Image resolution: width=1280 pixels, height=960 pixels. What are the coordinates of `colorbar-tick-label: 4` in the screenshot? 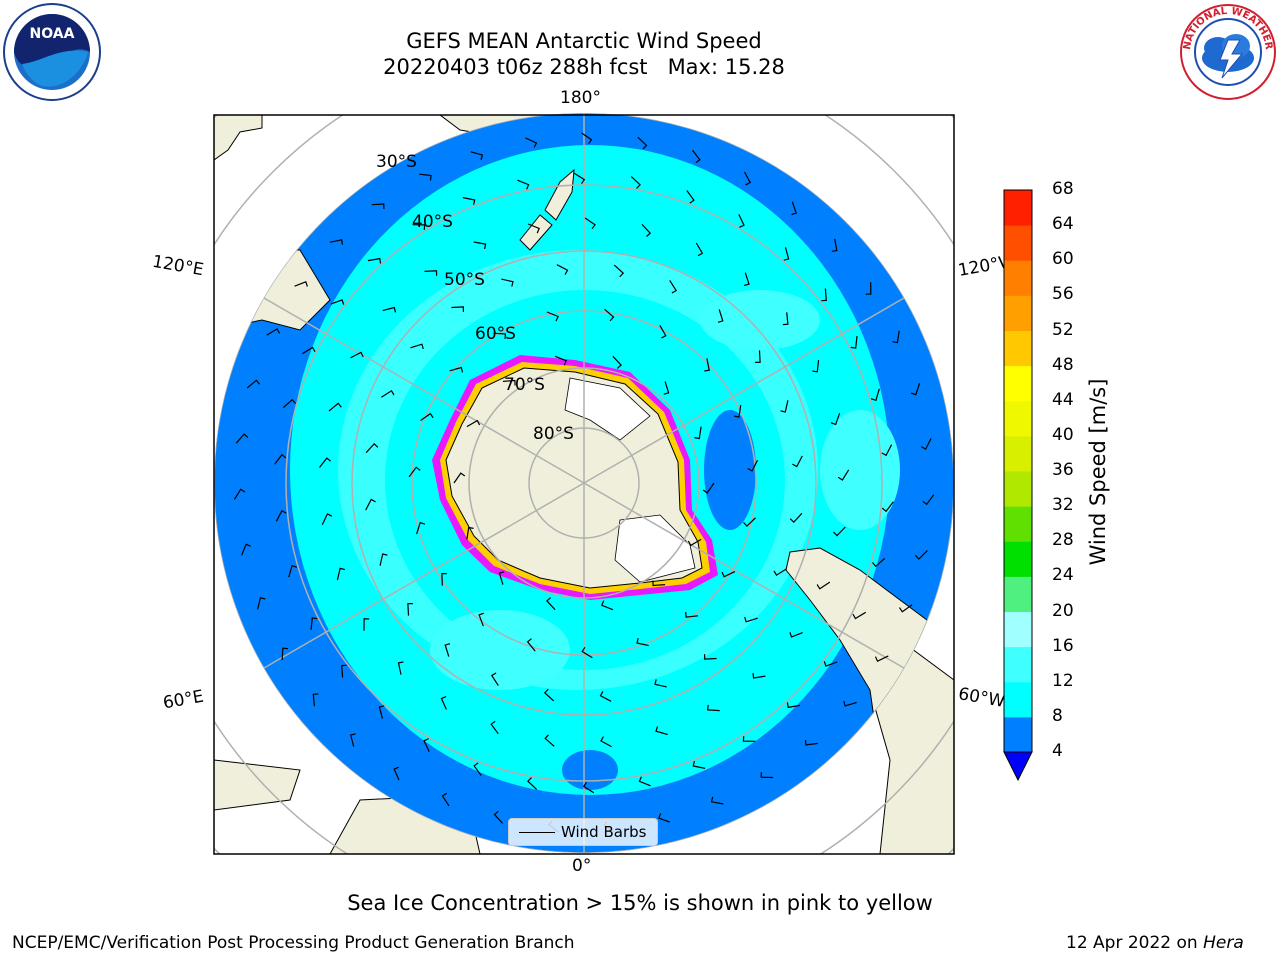 It's located at (1057, 751).